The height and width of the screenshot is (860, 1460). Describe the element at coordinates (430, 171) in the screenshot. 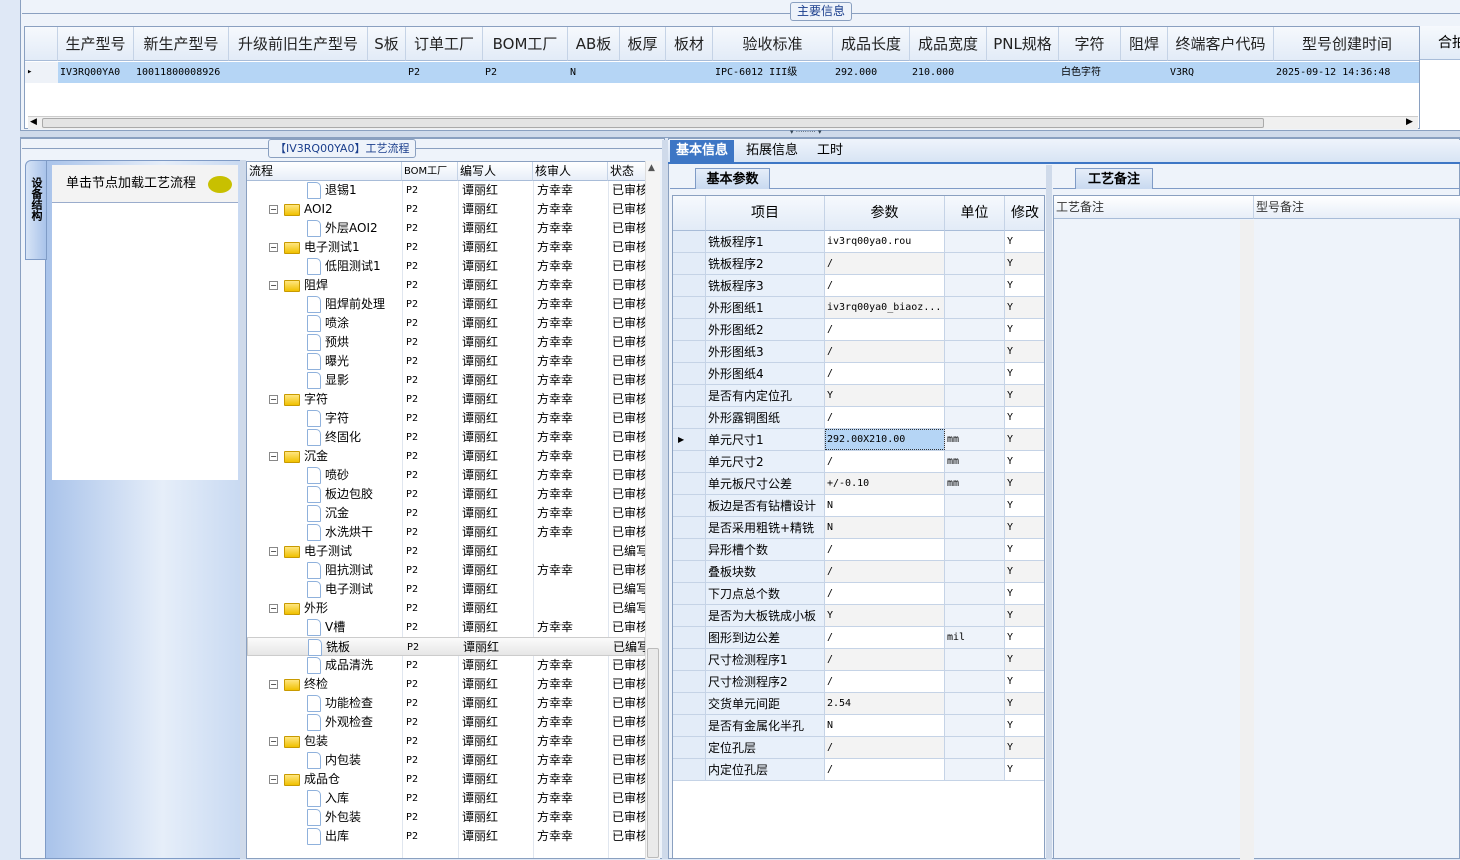

I see `tree-column-header: BOM工厂` at that location.